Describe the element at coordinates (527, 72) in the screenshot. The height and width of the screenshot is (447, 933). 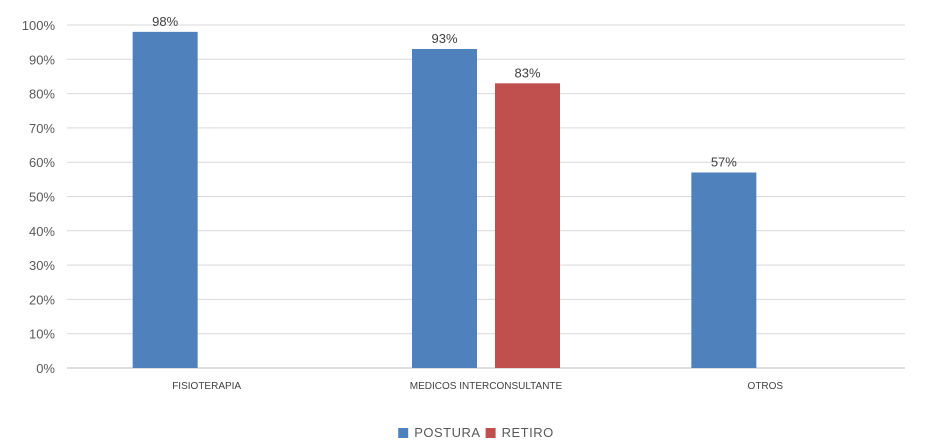
I see `data-label: 83%` at that location.